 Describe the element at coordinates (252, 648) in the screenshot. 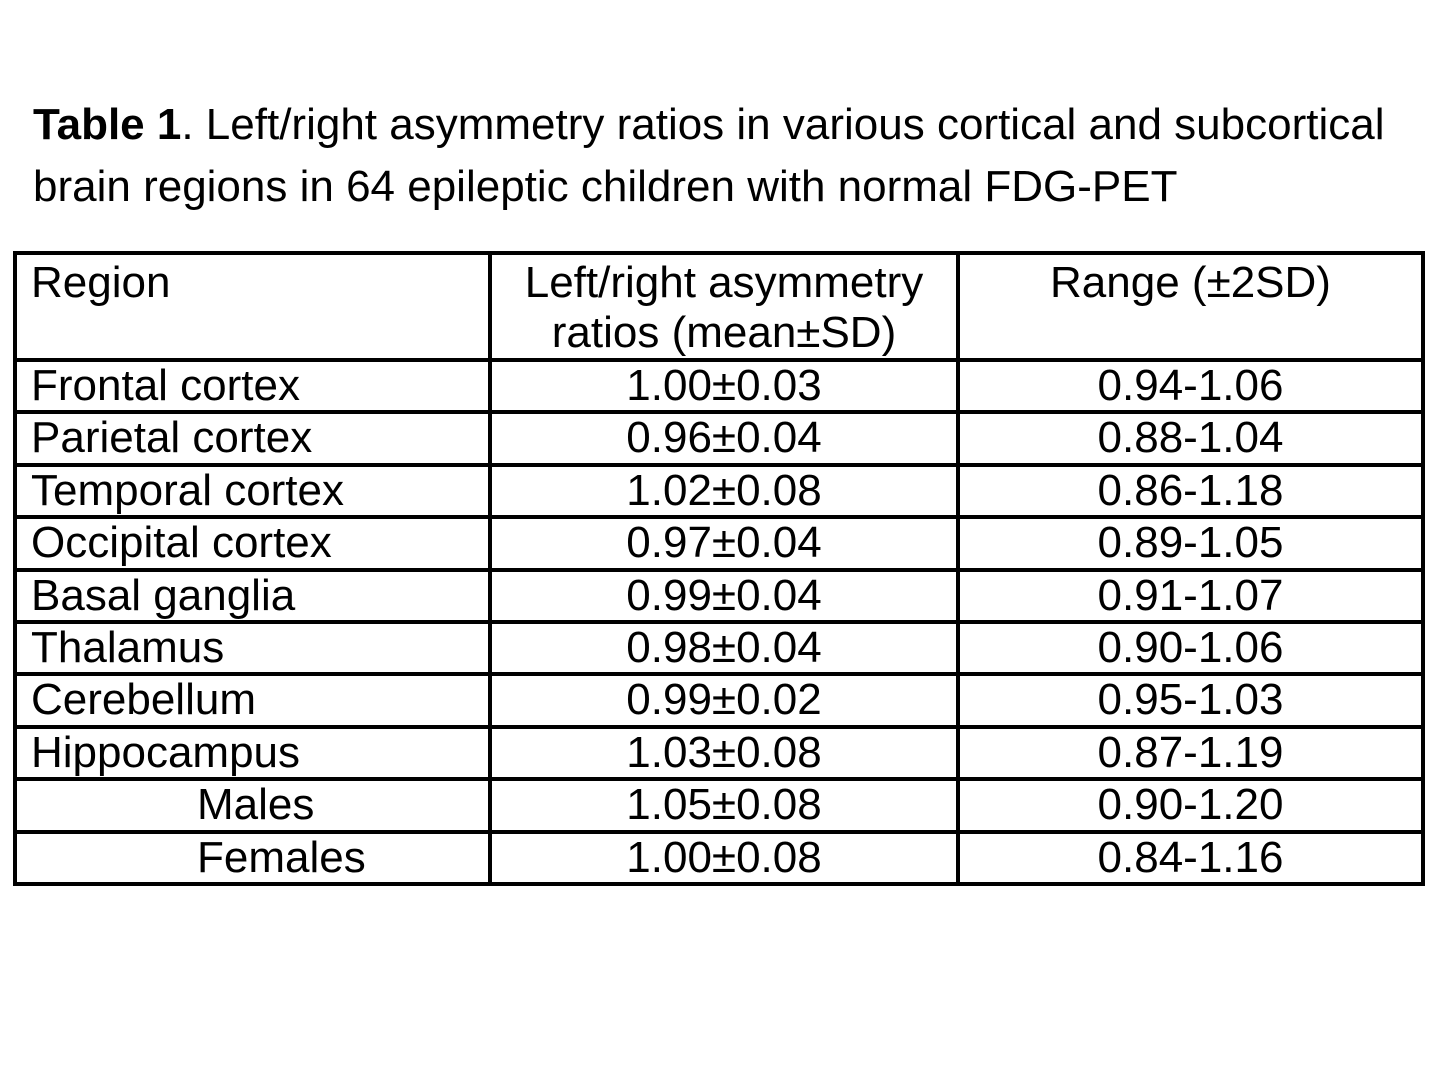

I see `region-cell: Thalamus` at that location.